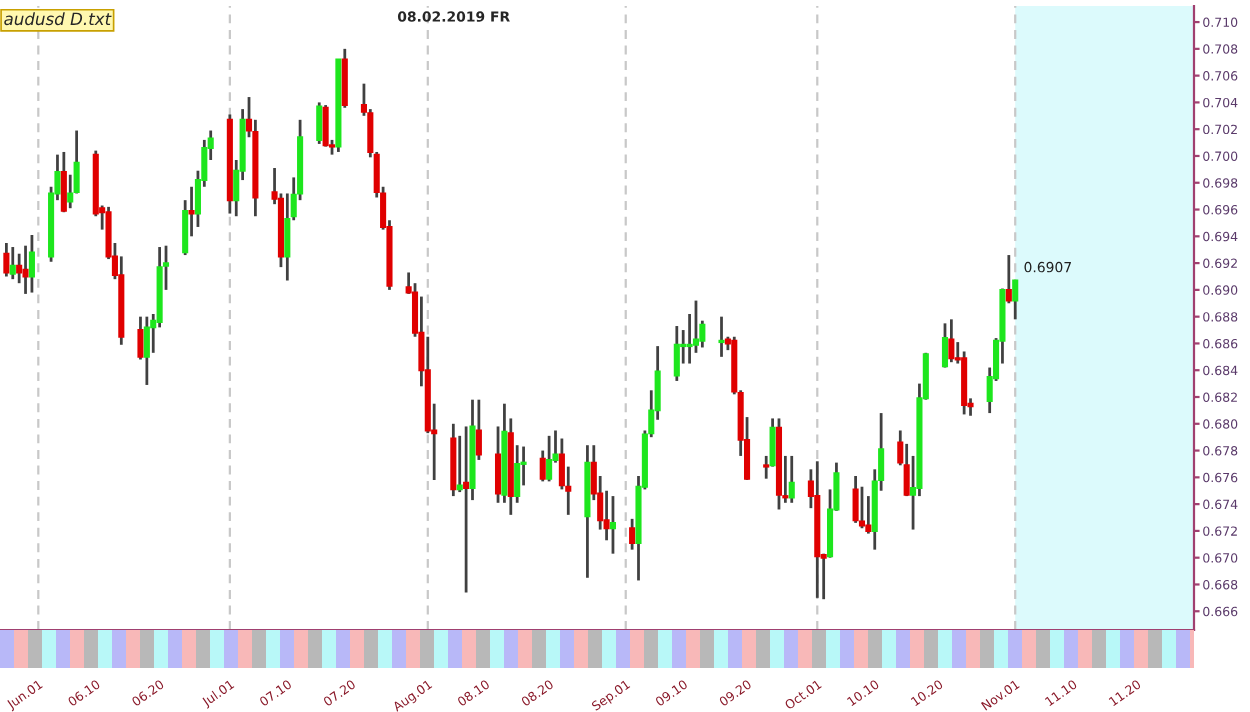 The height and width of the screenshot is (712, 1250). What do you see at coordinates (58, 19) in the screenshot?
I see `annotation: audusd D.txt` at bounding box center [58, 19].